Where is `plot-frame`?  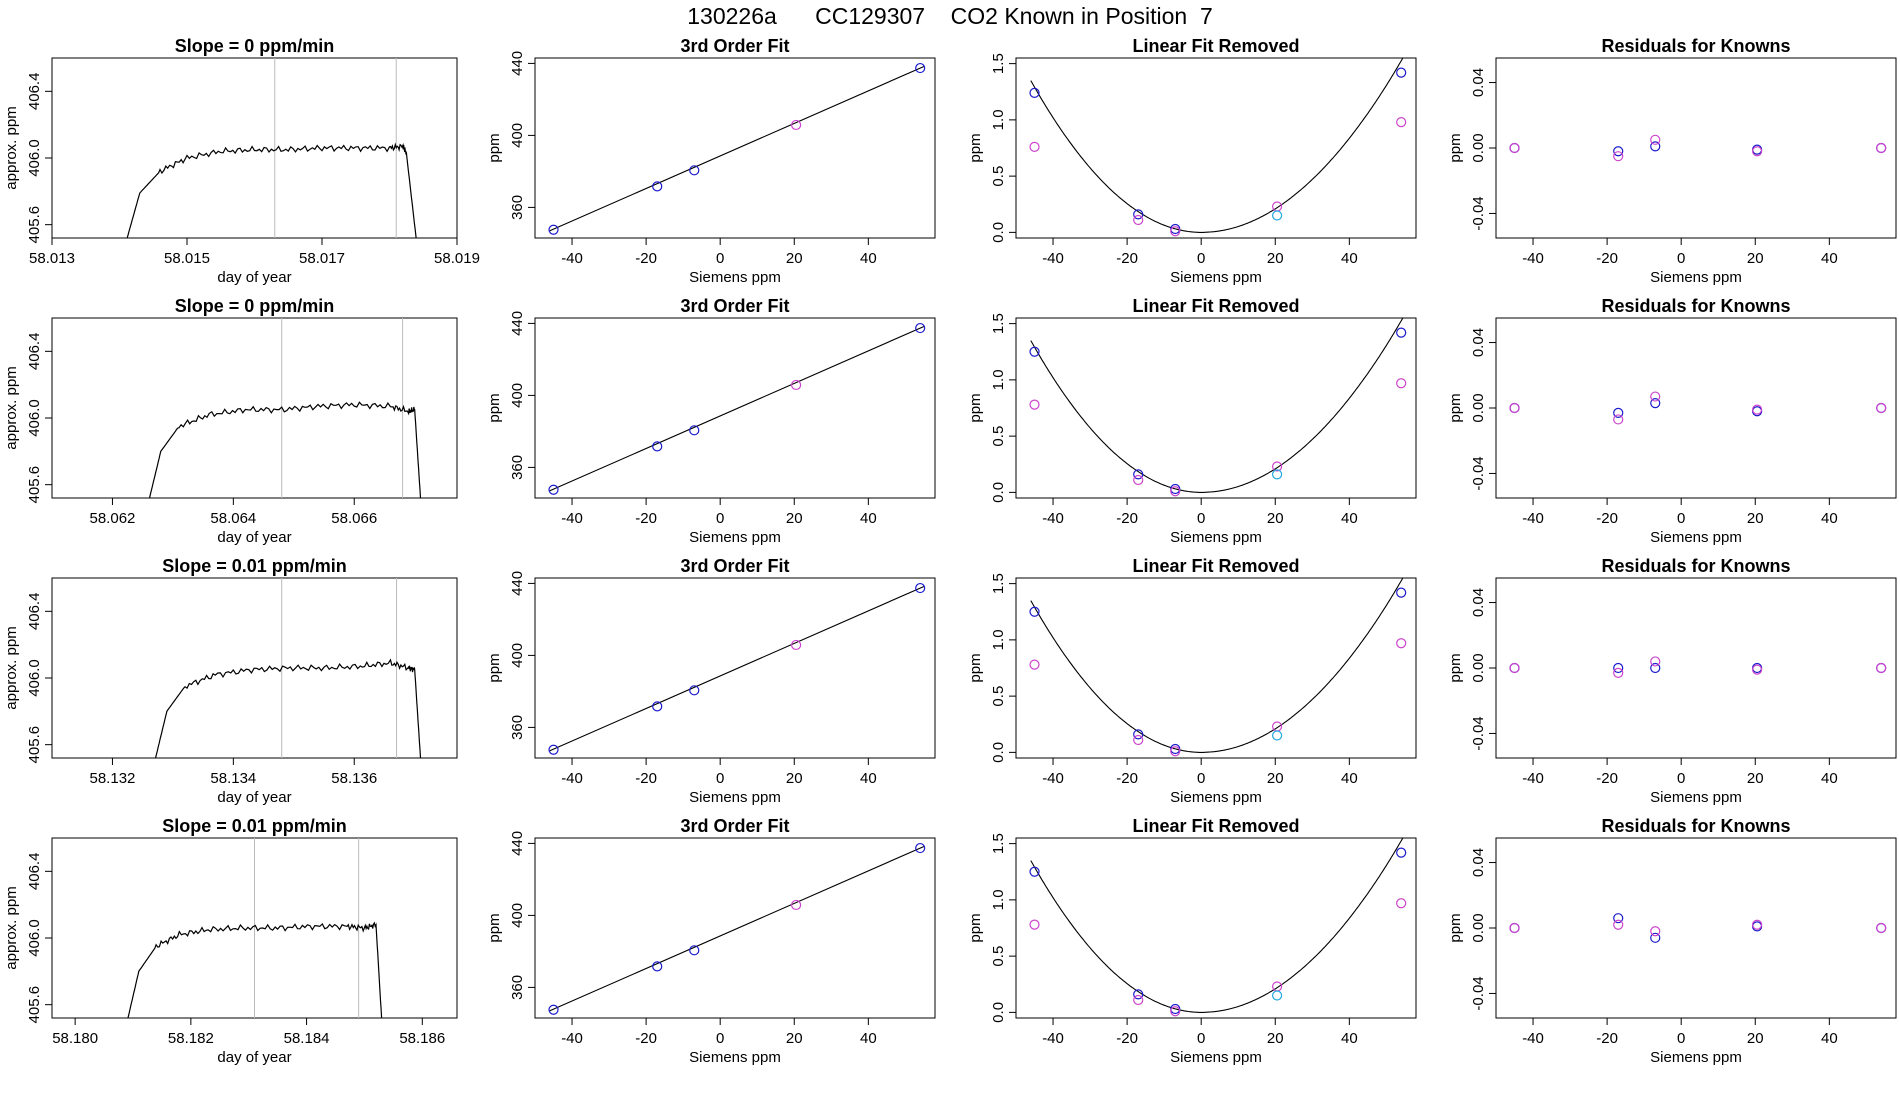 plot-frame is located at coordinates (1696, 928).